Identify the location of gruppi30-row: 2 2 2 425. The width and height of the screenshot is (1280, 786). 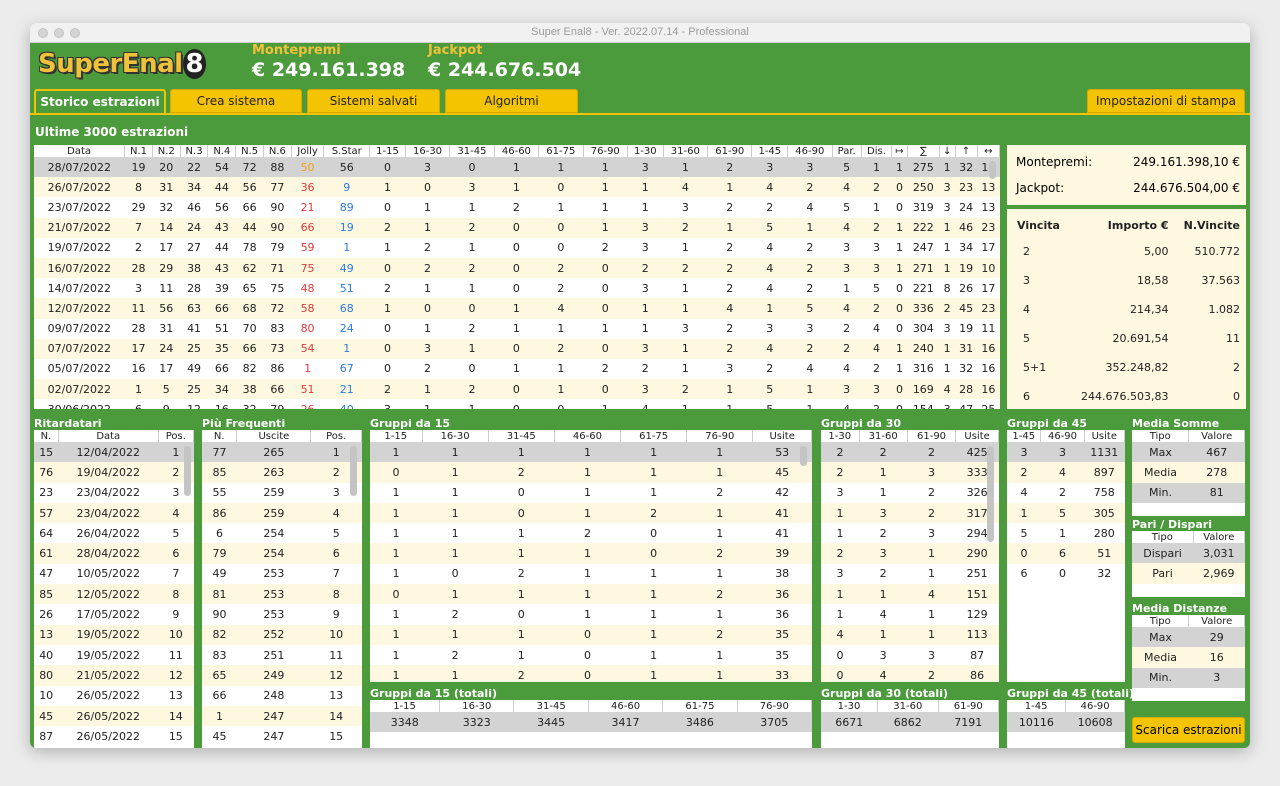
(910, 452).